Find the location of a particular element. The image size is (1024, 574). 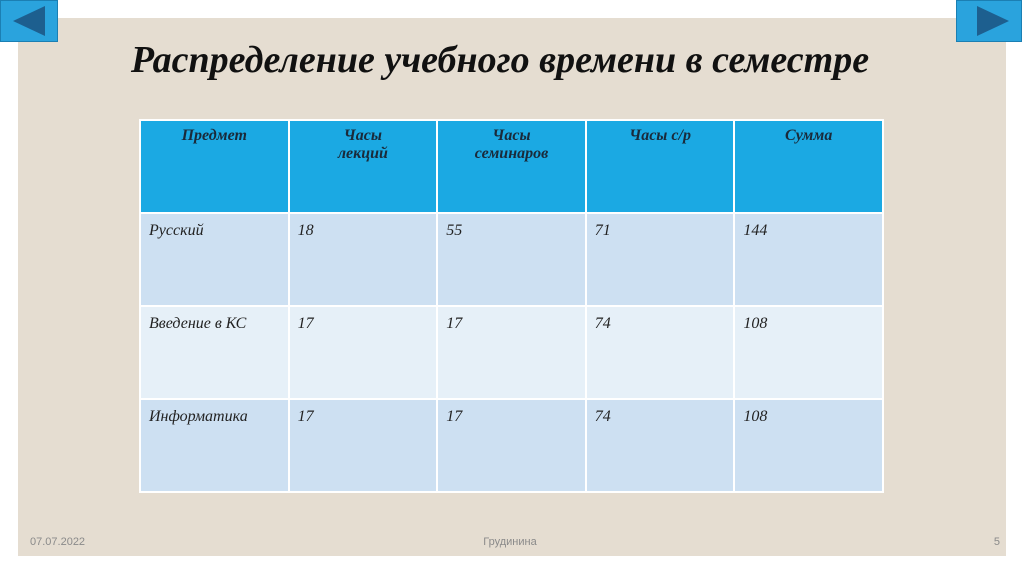

table-row: Введение в КС 17 17 74 108 is located at coordinates (511, 352).